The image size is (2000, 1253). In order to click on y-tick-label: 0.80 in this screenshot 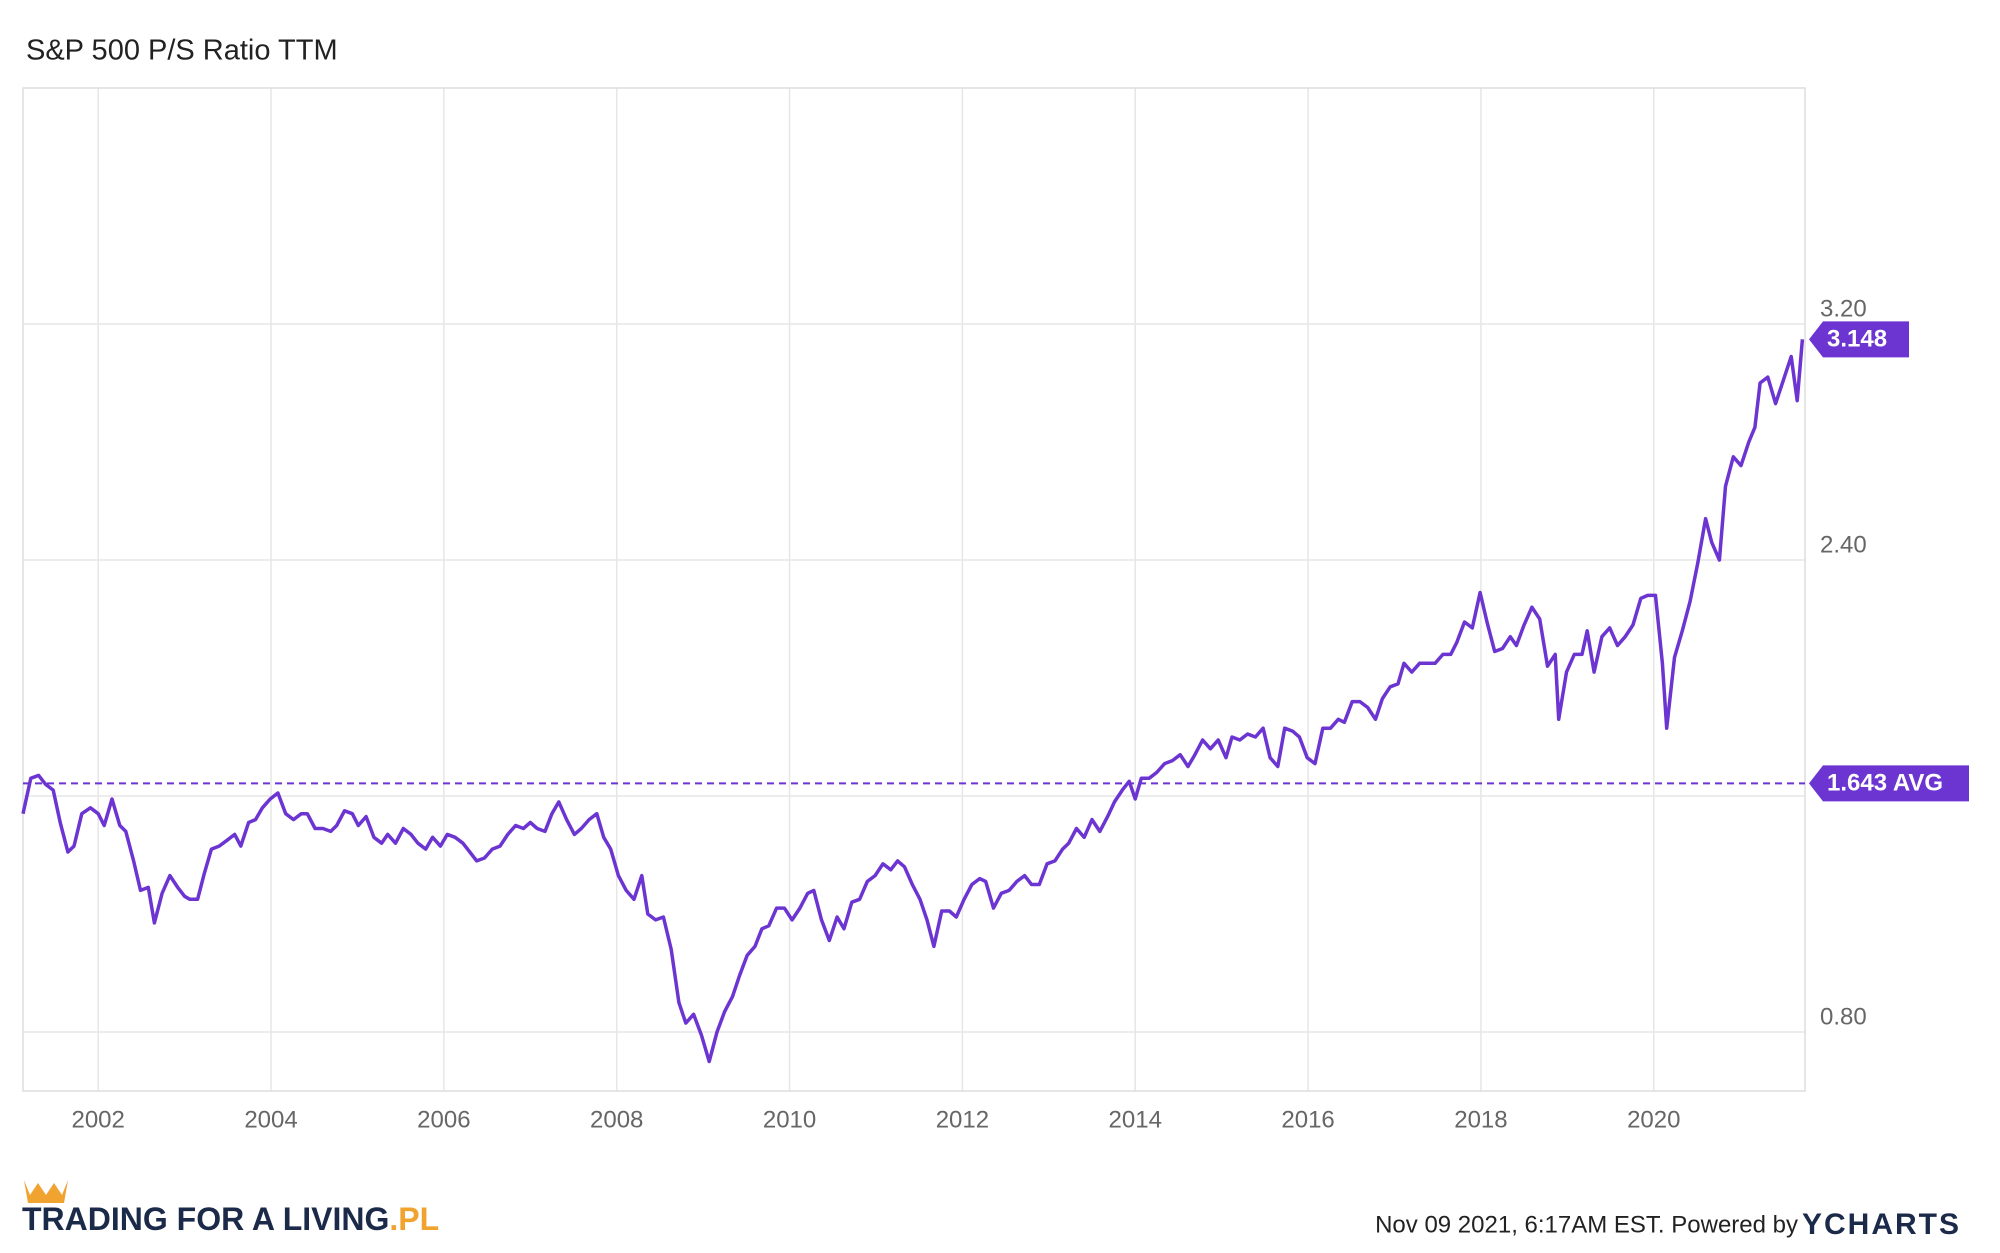, I will do `click(1843, 1016)`.